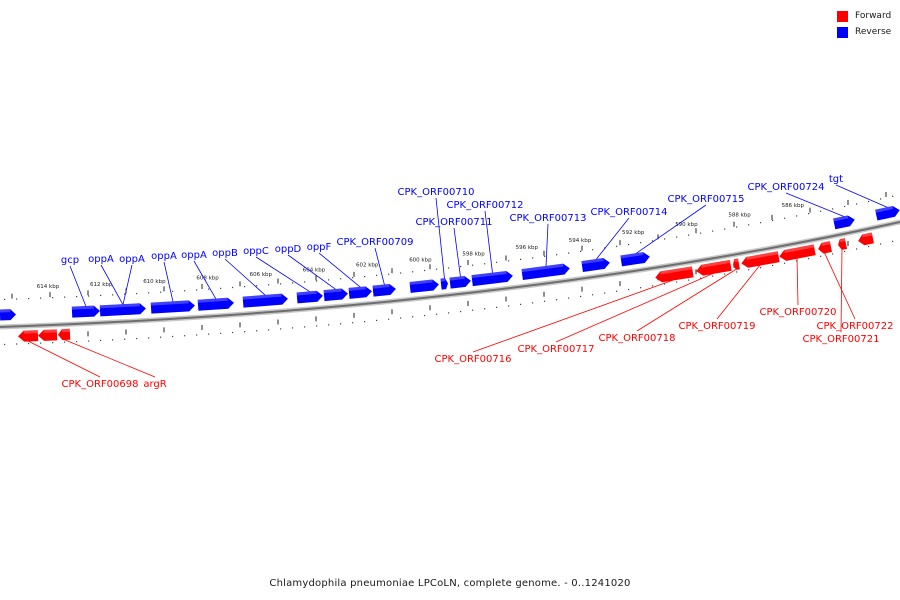 This screenshot has width=900, height=600. What do you see at coordinates (28, 336) in the screenshot?
I see `gene-CPK_ORF00698` at bounding box center [28, 336].